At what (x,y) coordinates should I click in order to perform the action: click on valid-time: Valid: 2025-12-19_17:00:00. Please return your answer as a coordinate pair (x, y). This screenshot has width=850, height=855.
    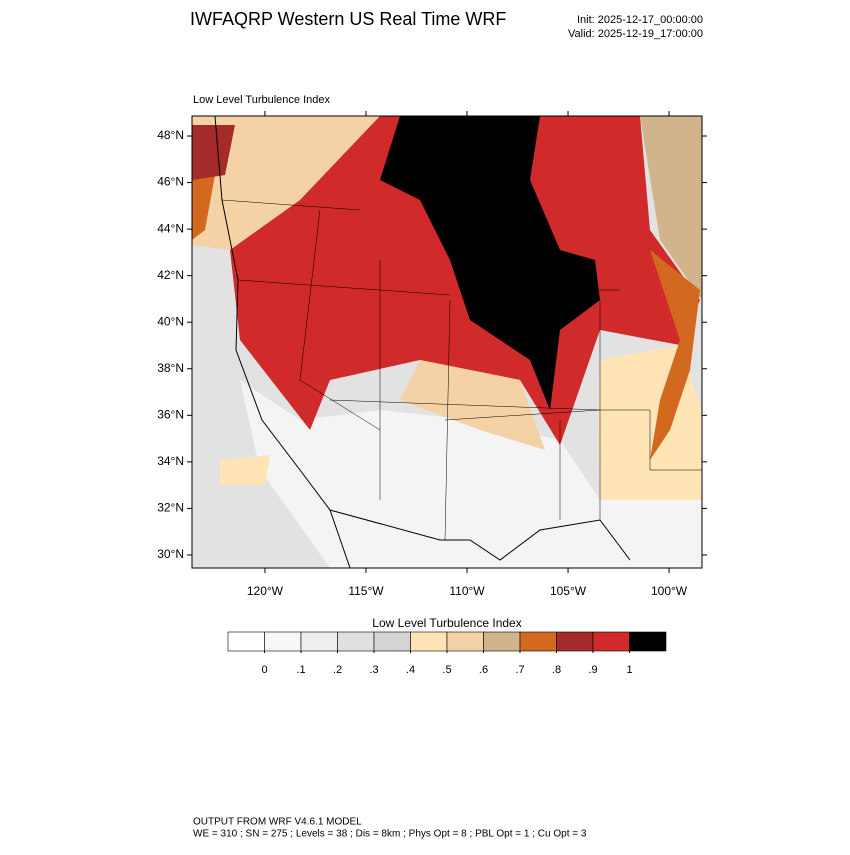
    Looking at the image, I should click on (635, 34).